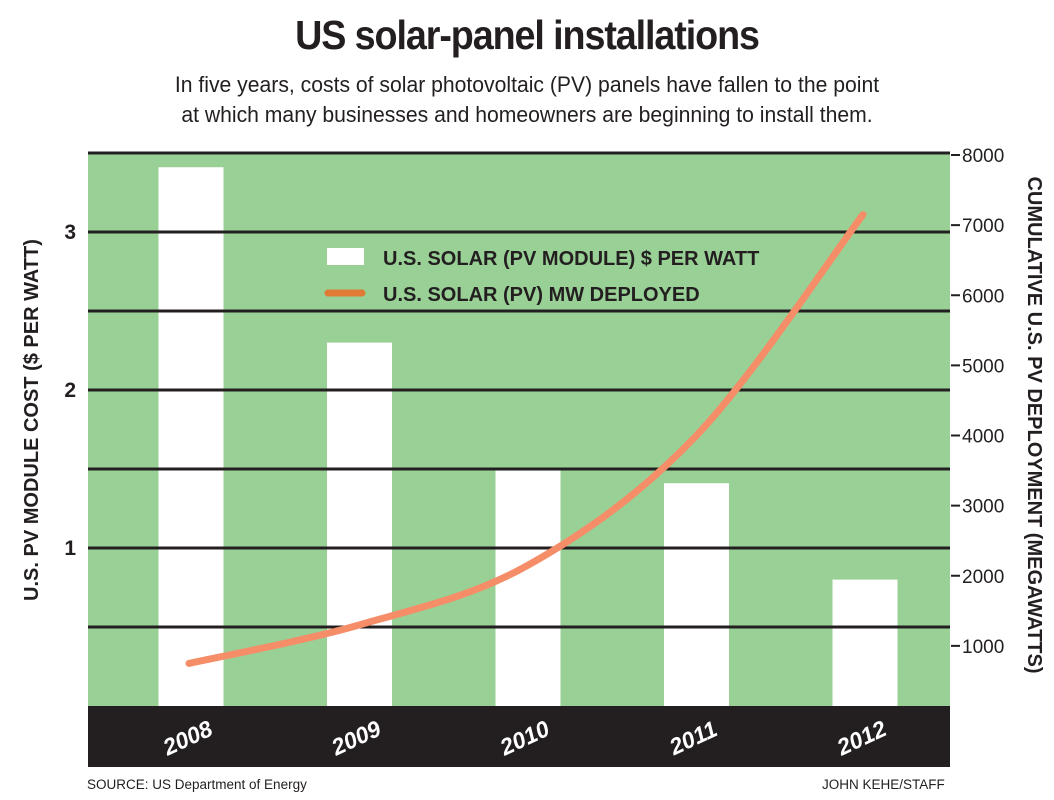  I want to click on right-tick-label: 1000, so click(983, 647).